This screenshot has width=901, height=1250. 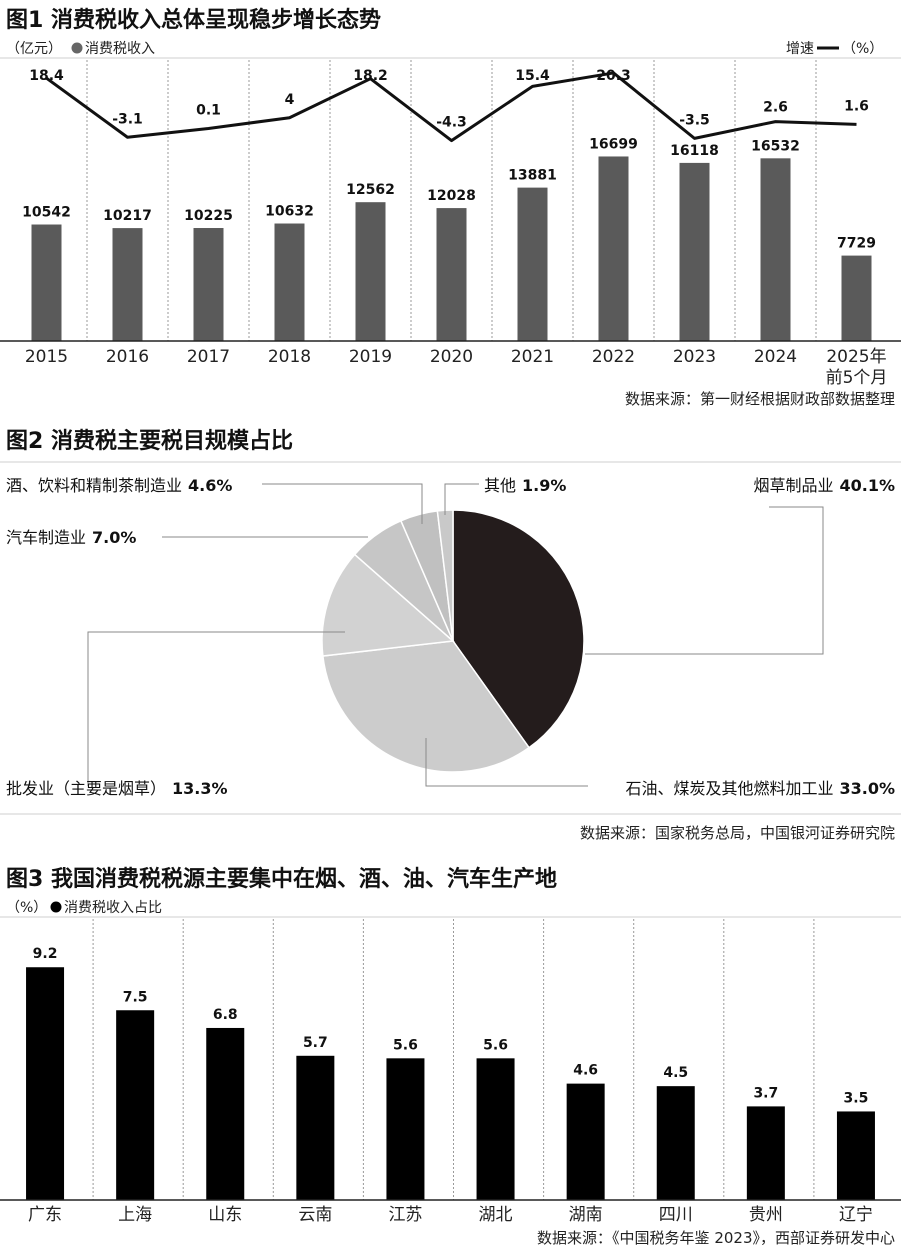 What do you see at coordinates (56, 907) in the screenshot?
I see `fig3-legend-marker` at bounding box center [56, 907].